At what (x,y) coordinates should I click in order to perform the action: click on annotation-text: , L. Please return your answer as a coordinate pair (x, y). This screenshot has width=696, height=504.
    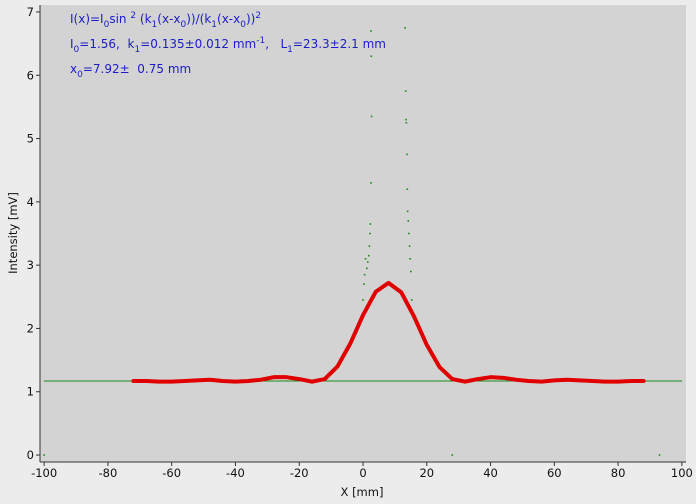
    Looking at the image, I should click on (276, 44).